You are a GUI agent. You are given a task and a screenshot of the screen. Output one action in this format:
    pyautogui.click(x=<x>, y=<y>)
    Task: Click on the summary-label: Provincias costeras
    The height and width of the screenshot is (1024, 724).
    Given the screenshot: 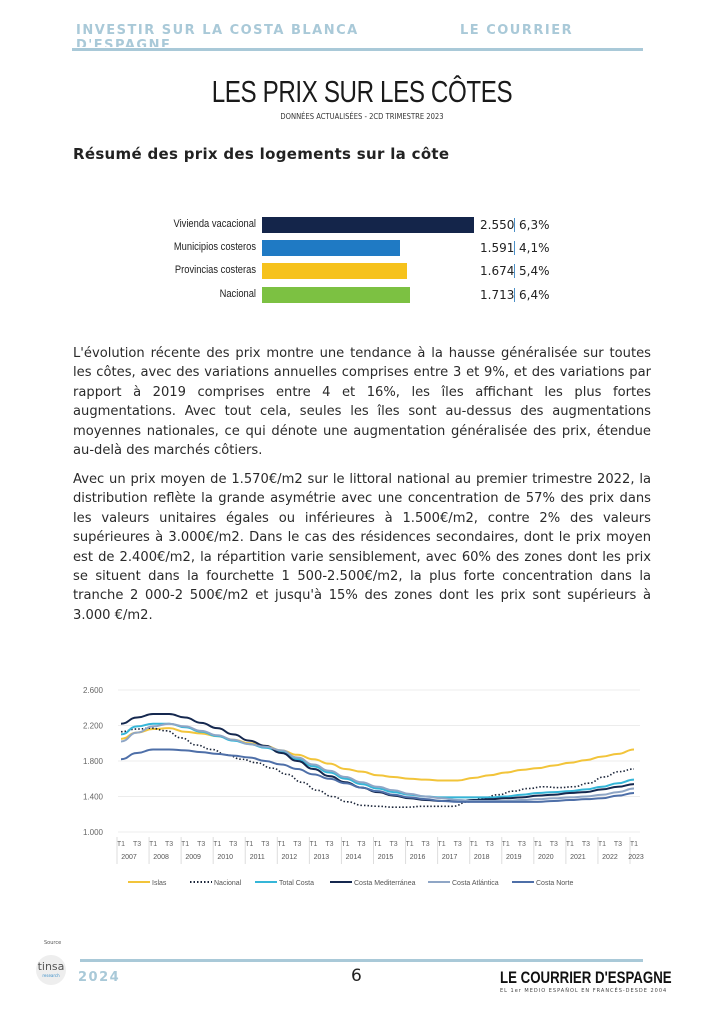 What is the action you would take?
    pyautogui.click(x=215, y=270)
    